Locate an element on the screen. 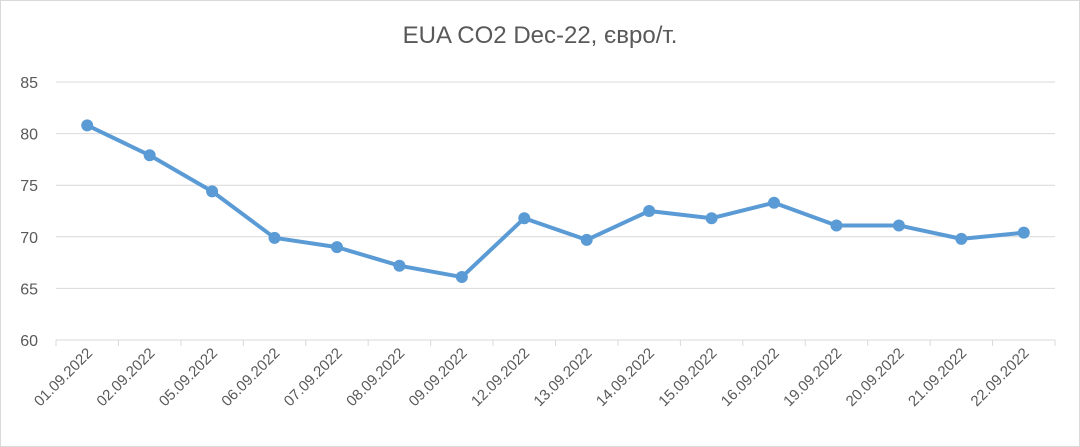 The image size is (1080, 447). x-tick-label: 19.09.2022 is located at coordinates (812, 377).